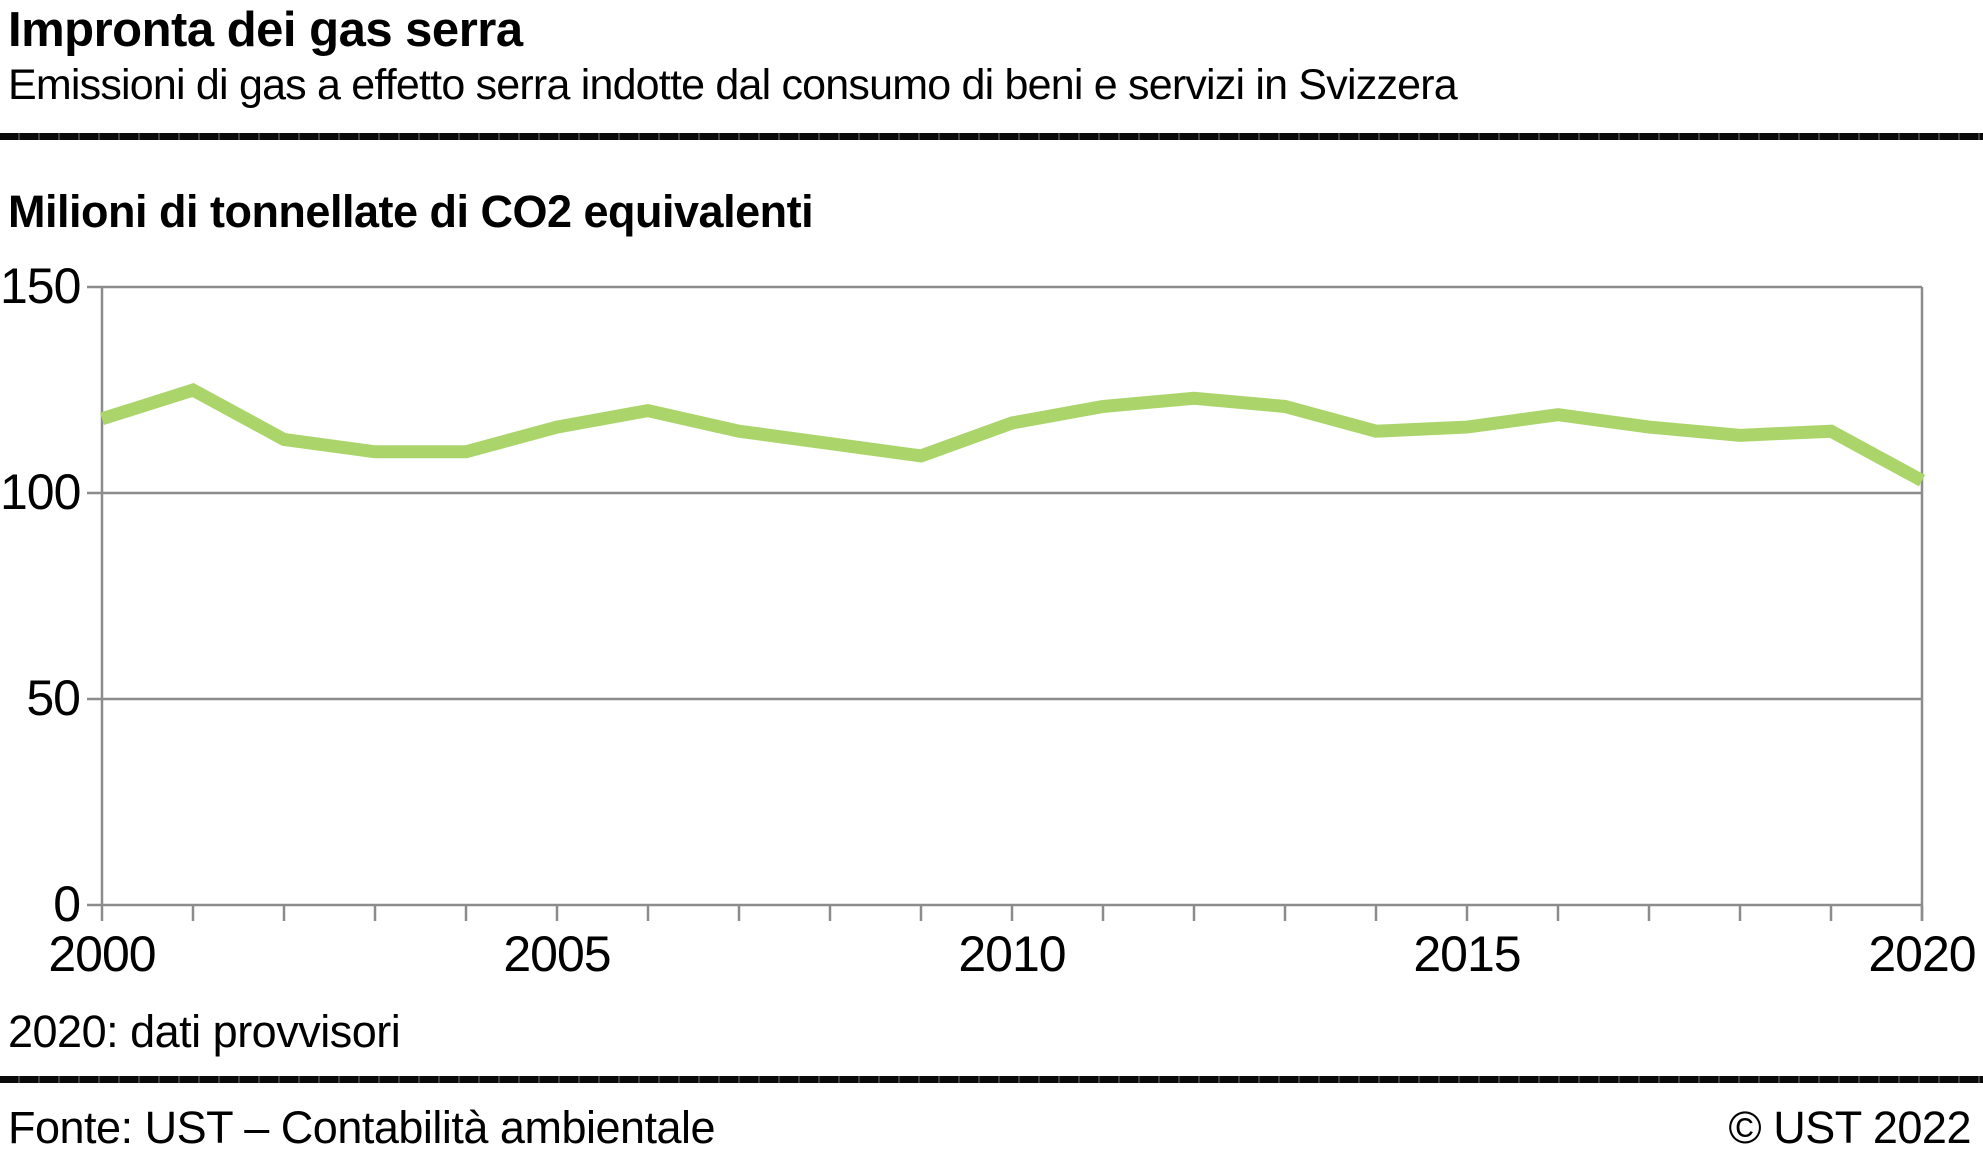 The width and height of the screenshot is (1983, 1161). What do you see at coordinates (991, 136) in the screenshot?
I see `top-separator-rule` at bounding box center [991, 136].